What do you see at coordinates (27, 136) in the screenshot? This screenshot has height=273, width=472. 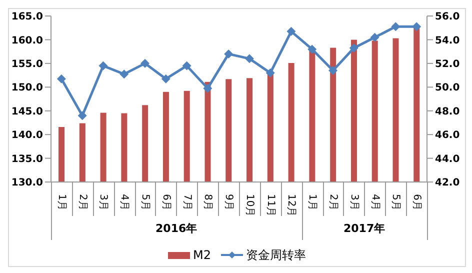 I see `y-tick-label: 140.0` at bounding box center [27, 136].